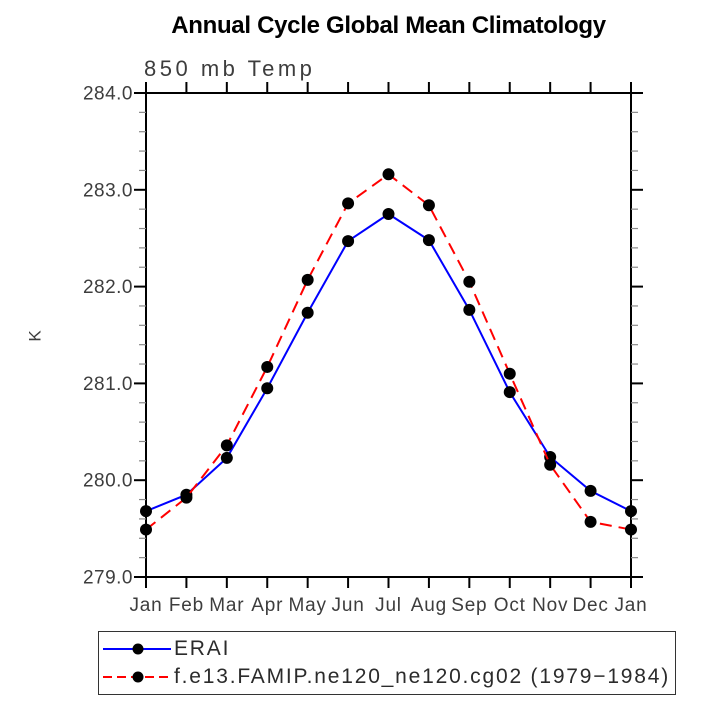  Describe the element at coordinates (348, 605) in the screenshot. I see `x-tick-label: Jun` at that location.